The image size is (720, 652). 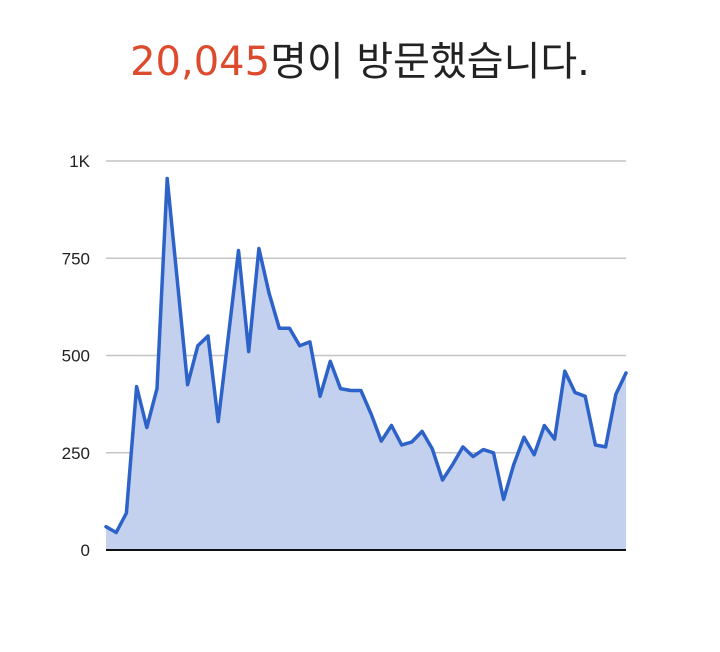 I want to click on headline: 20,045명이 방문했습니다., so click(x=360, y=62).